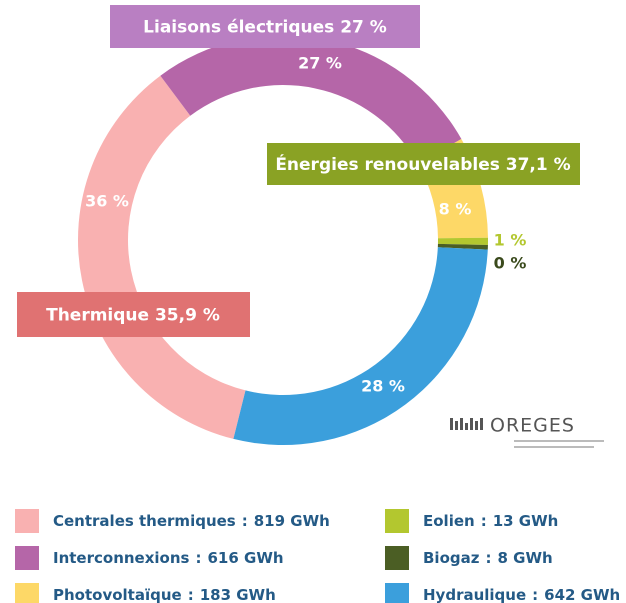  I want to click on group-label: Liaisons électriques 27 %, so click(265, 26).